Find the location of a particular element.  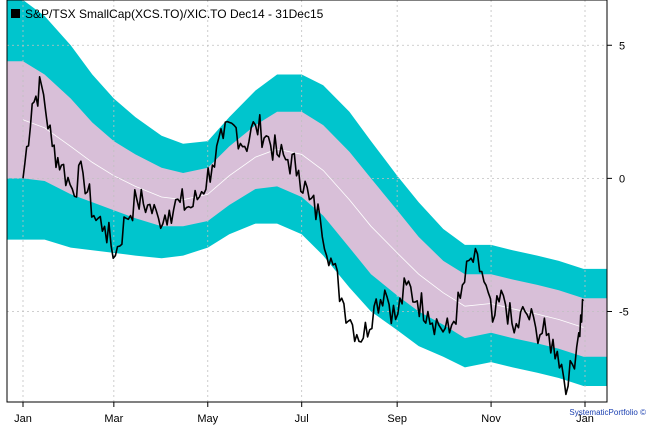

x-tick-label: May is located at coordinates (207, 419).